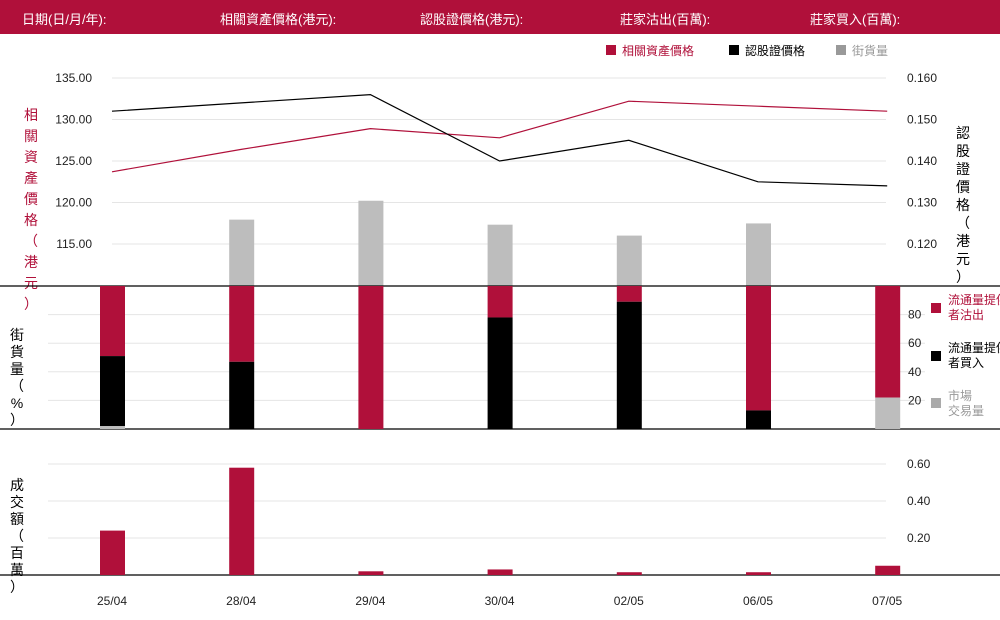 Image resolution: width=1000 pixels, height=620 pixels. What do you see at coordinates (936, 403) in the screenshot?
I see `legend-swatch-market` at bounding box center [936, 403].